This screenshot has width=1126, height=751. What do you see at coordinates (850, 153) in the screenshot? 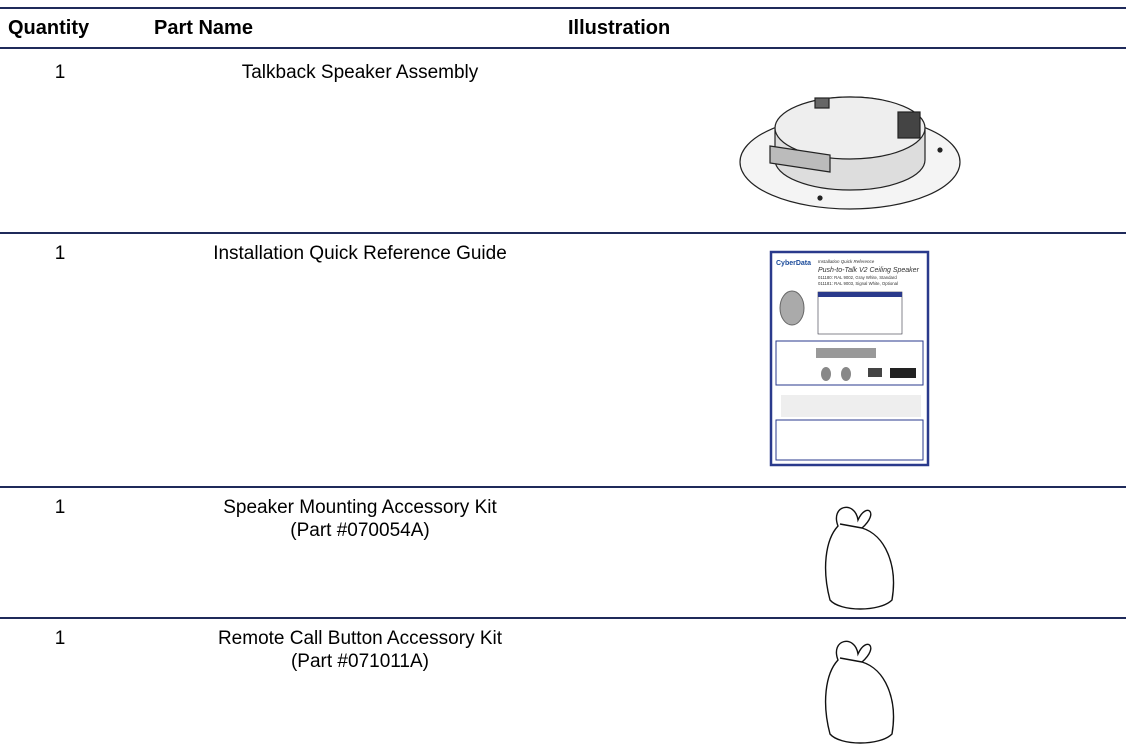
I see `speaker-illustration` at bounding box center [850, 153].